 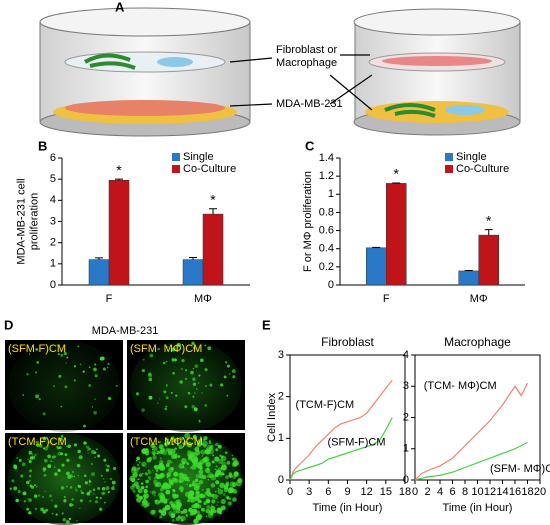 What do you see at coordinates (477, 492) in the screenshot?
I see `x-tick-label: 10` at bounding box center [477, 492].